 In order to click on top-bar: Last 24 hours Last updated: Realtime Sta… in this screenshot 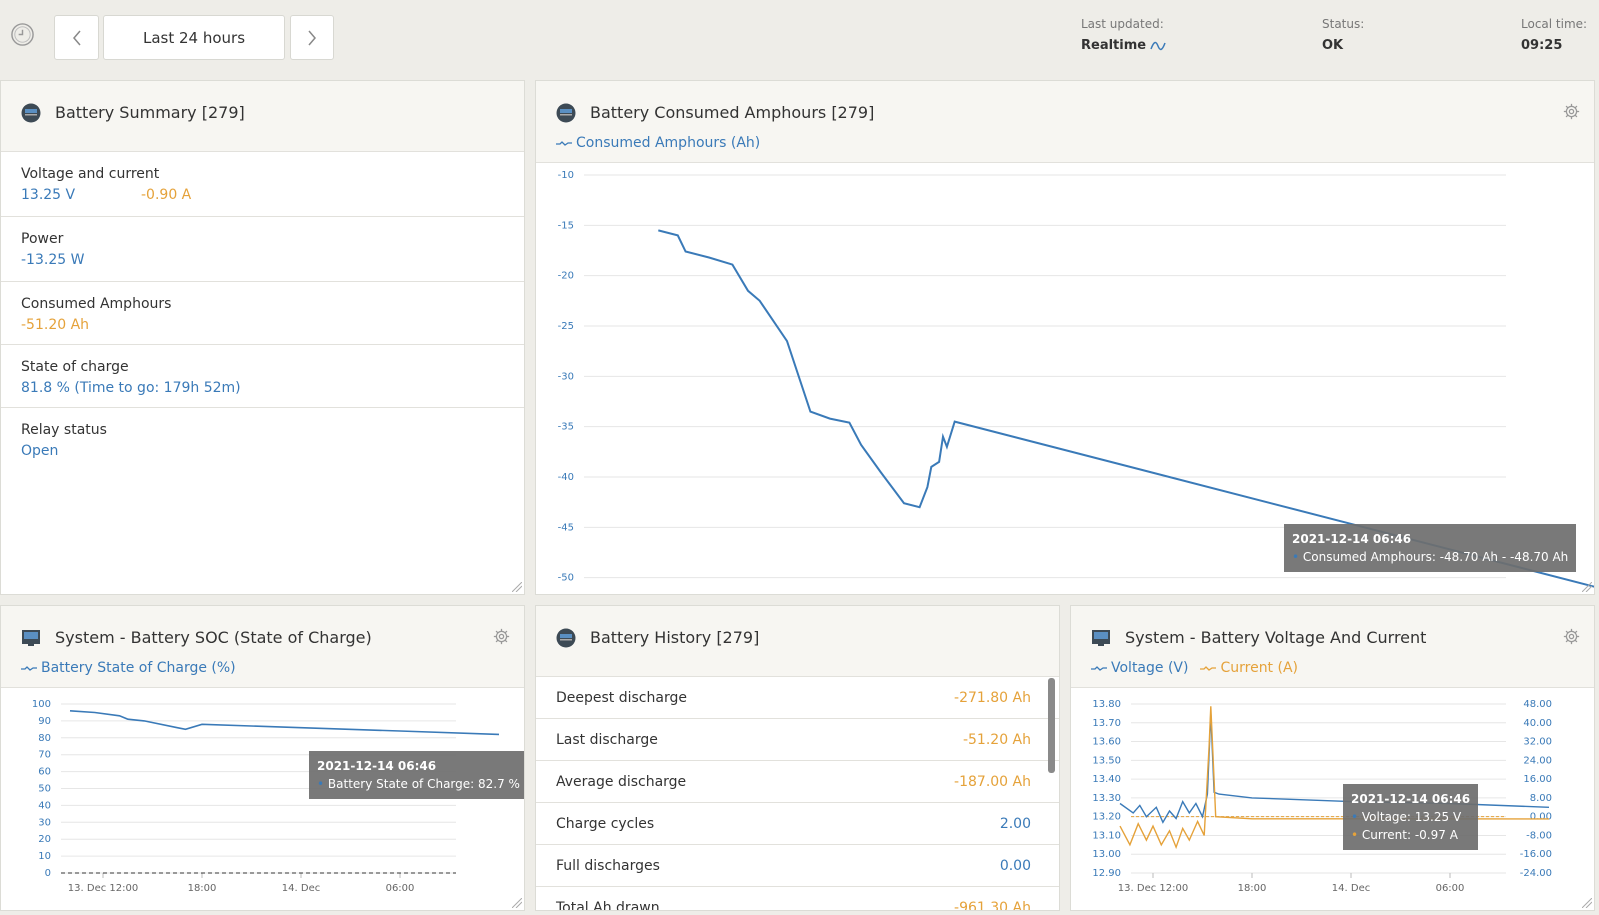, I will do `click(799, 39)`.